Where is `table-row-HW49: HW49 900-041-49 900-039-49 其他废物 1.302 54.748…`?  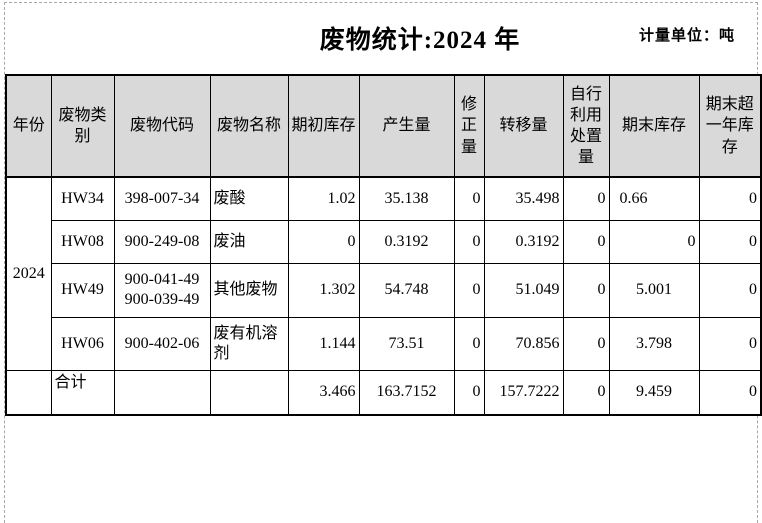
table-row-HW49: HW49 900-041-49 900-039-49 其他废物 1.302 54.748… is located at coordinates (384, 290).